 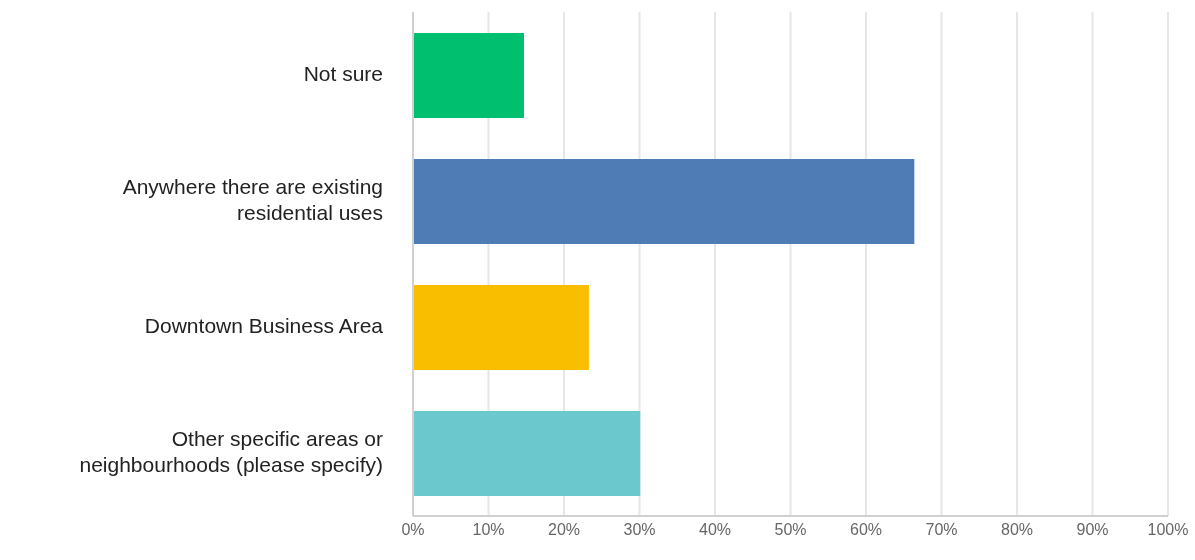 What do you see at coordinates (413, 530) in the screenshot?
I see `x-tick-label: 0%` at bounding box center [413, 530].